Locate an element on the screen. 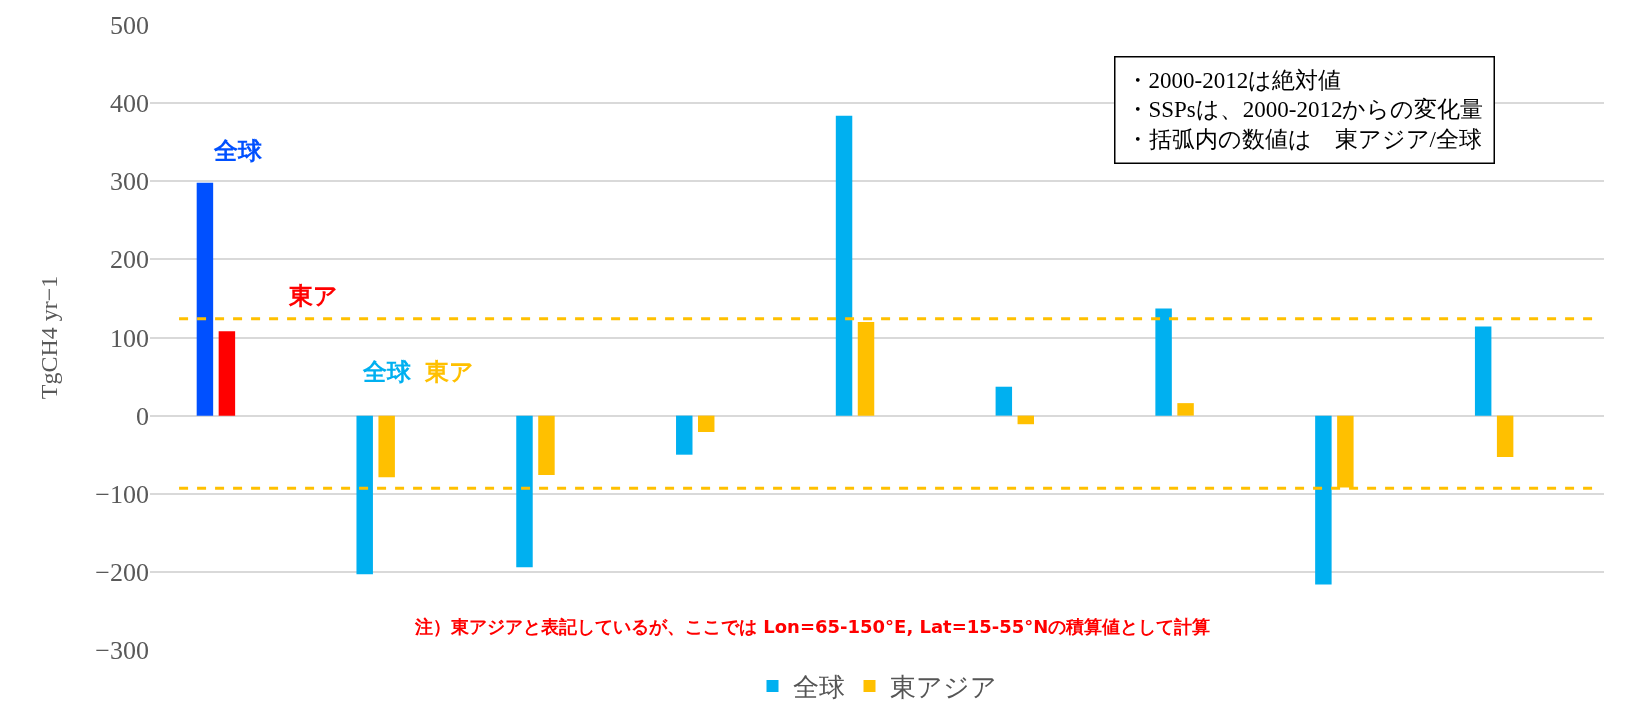 The image size is (1632, 721). legend-label: 全球 is located at coordinates (818, 688).